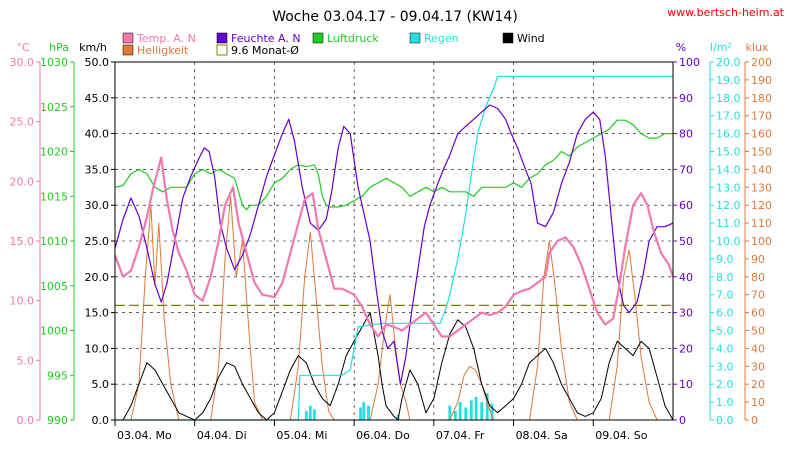 The height and width of the screenshot is (460, 790). What do you see at coordinates (686, 313) in the screenshot?
I see `humidity-tick-label: 30` at bounding box center [686, 313].